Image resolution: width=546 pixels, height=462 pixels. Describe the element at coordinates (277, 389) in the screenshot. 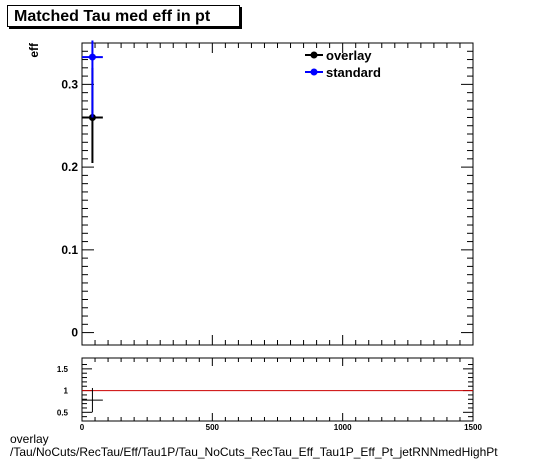

I see `ratio-plot-frame` at that location.